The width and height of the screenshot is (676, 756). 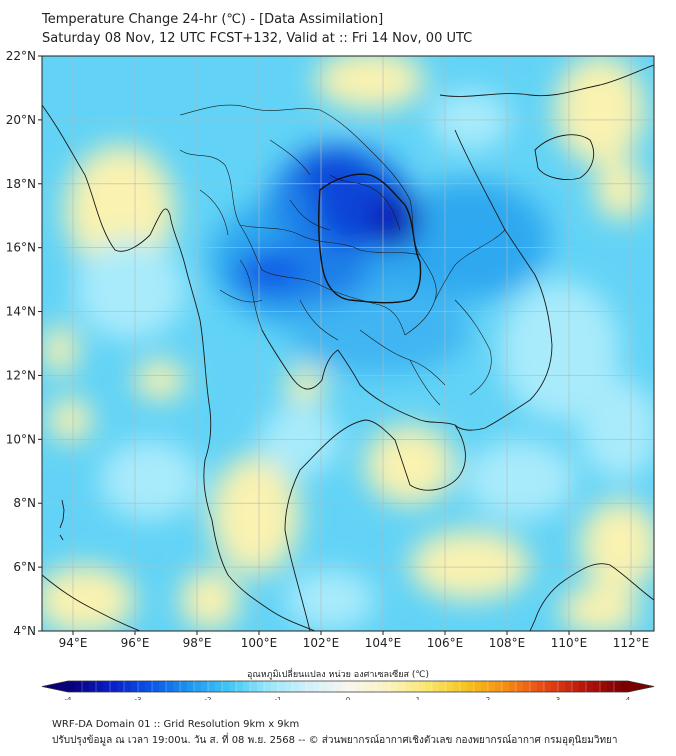 What do you see at coordinates (628, 698) in the screenshot?
I see `colorbar-tick-label: 4` at bounding box center [628, 698].